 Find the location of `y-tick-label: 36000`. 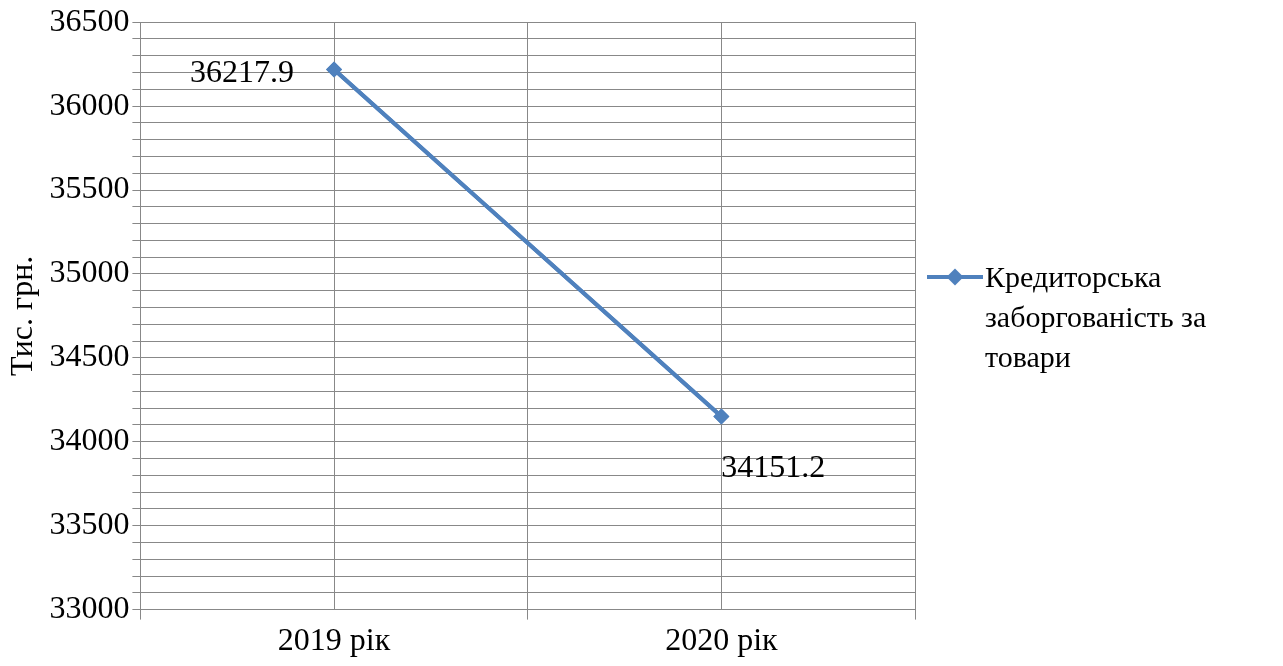

y-tick-label: 36000 is located at coordinates (89, 103).